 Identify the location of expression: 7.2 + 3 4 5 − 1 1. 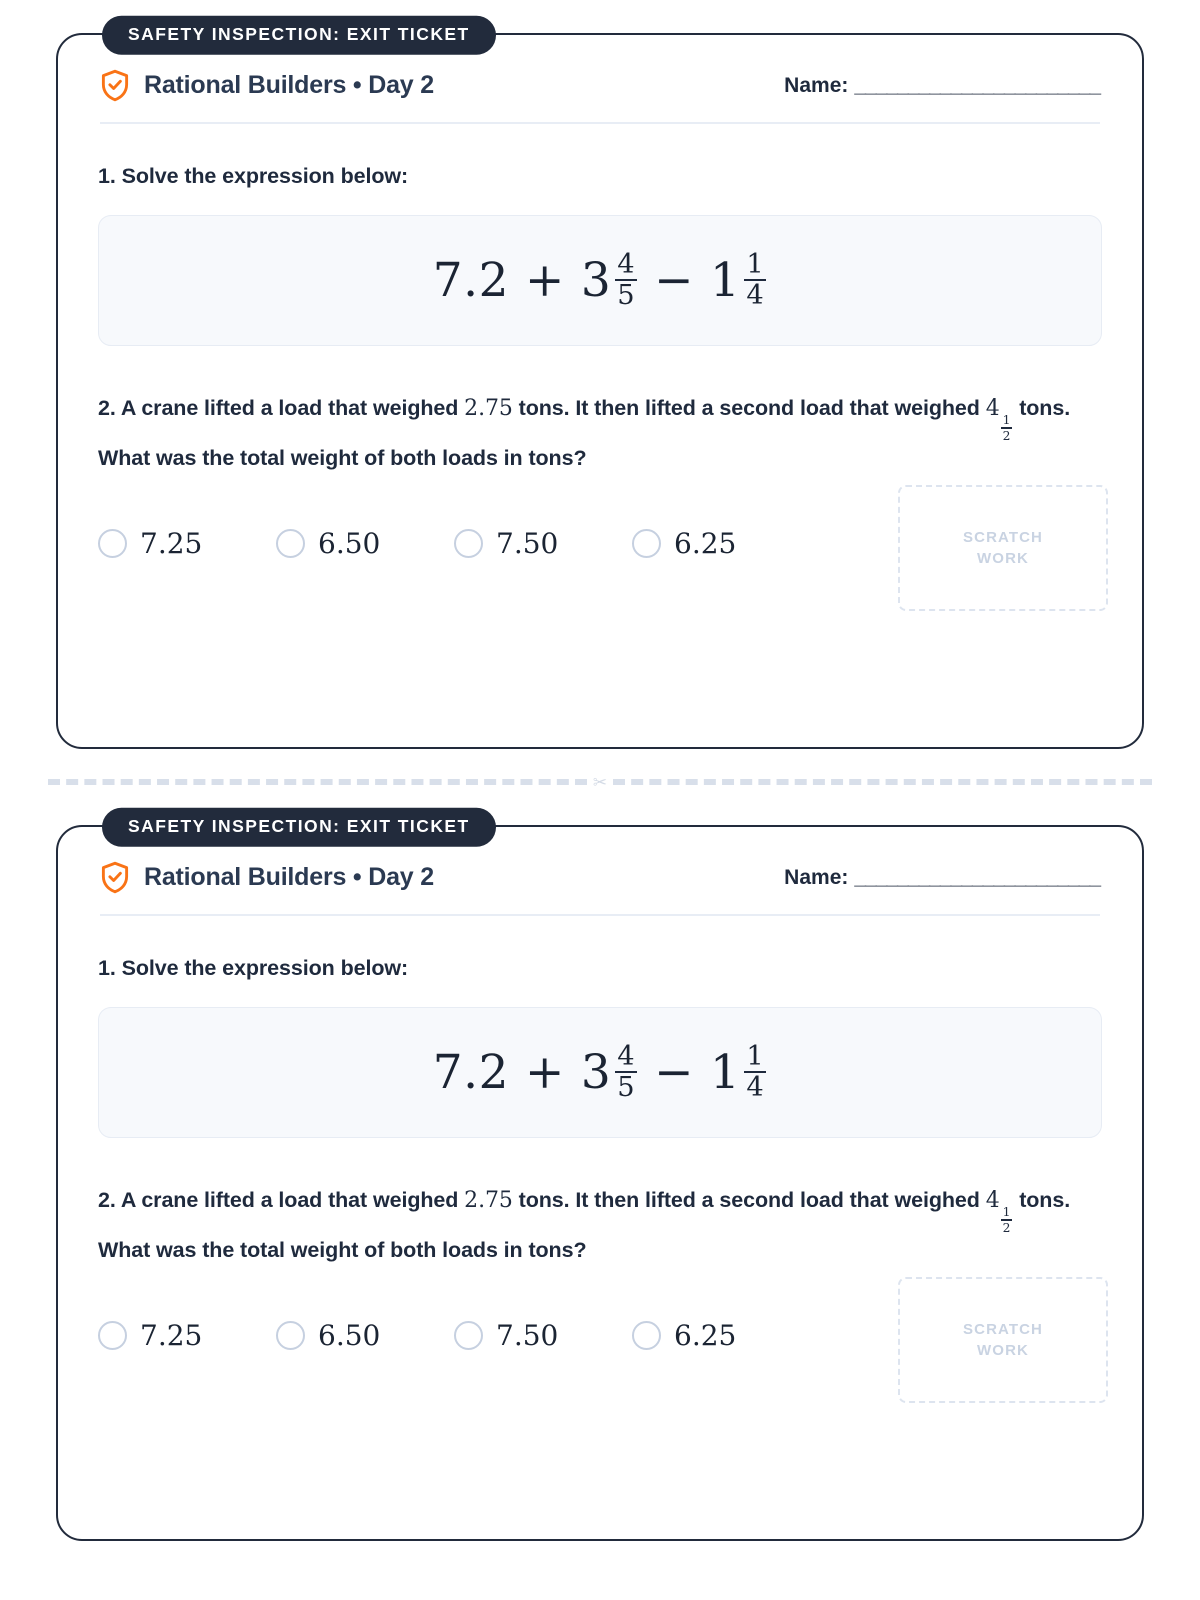
(600, 280).